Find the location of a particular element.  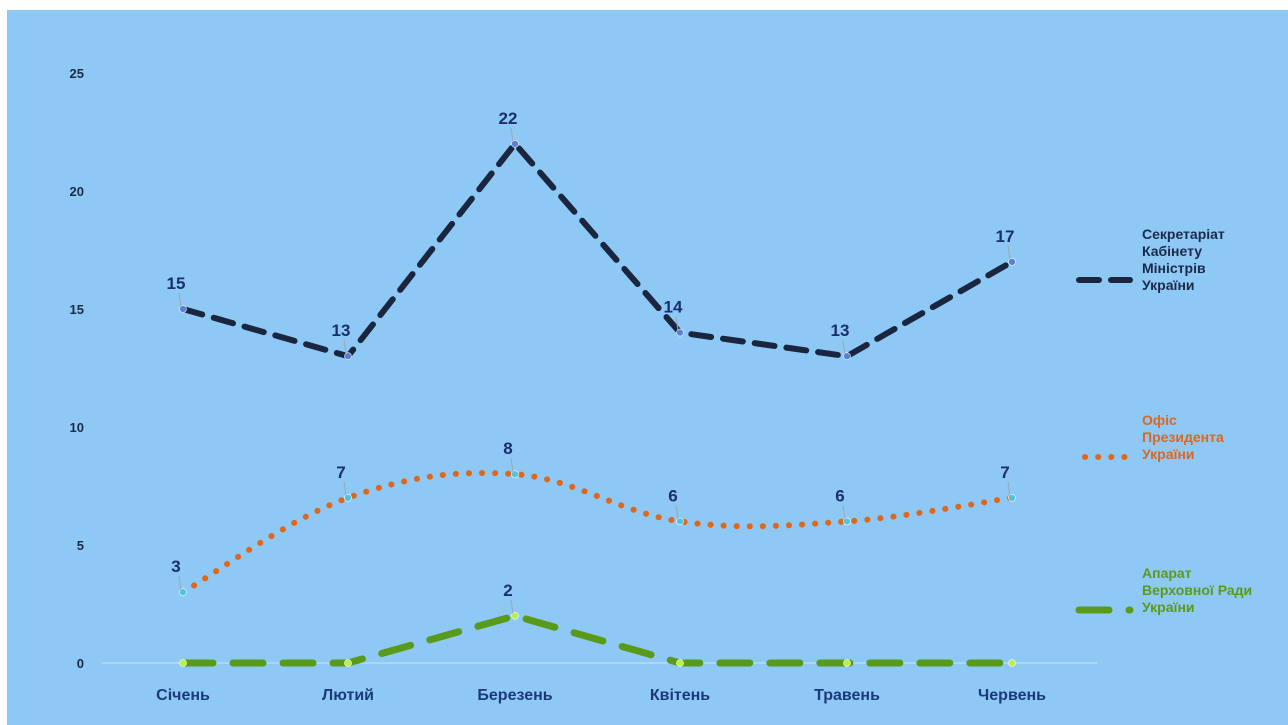

legend-label-line: Президента is located at coordinates (1183, 437).